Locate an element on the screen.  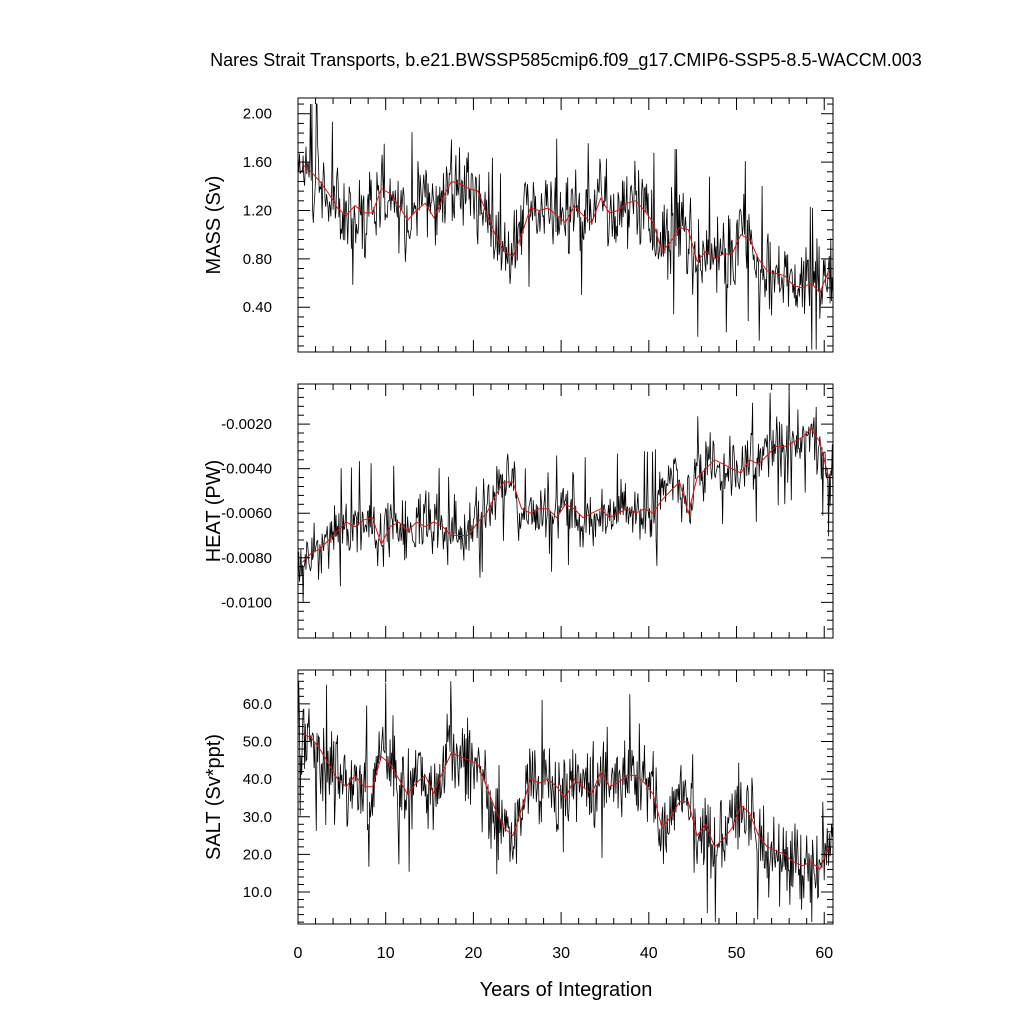
x-tick-label: 10 is located at coordinates (386, 953).